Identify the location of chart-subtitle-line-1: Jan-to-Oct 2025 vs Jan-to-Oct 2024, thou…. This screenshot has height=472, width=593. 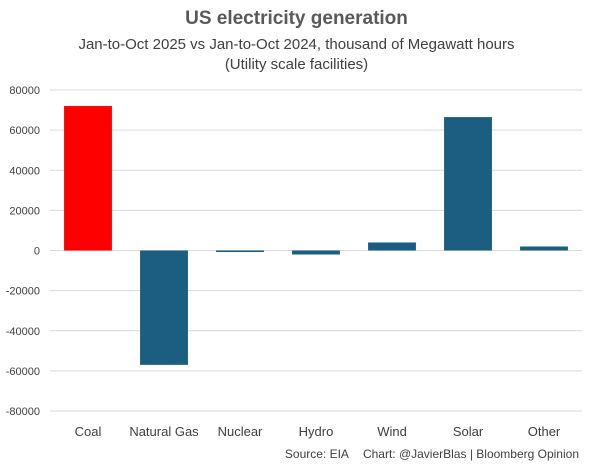
(296, 44).